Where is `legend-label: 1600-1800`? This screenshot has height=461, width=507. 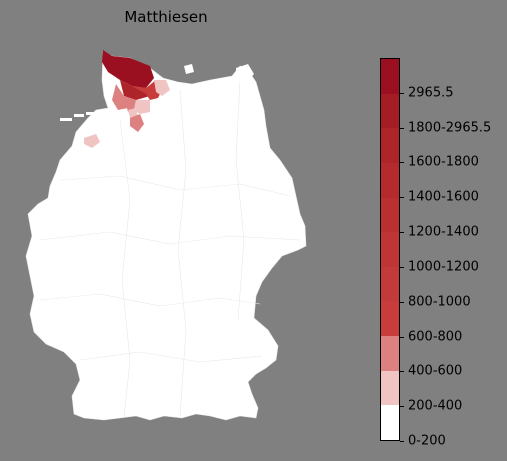 legend-label: 1600-1800 is located at coordinates (443, 162).